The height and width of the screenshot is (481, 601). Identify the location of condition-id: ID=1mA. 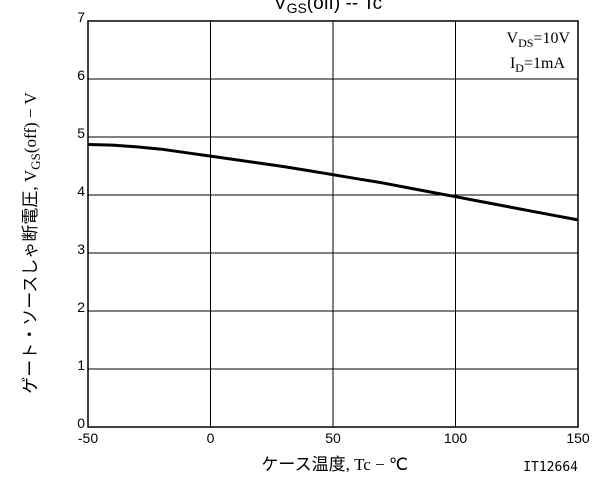
(537, 65).